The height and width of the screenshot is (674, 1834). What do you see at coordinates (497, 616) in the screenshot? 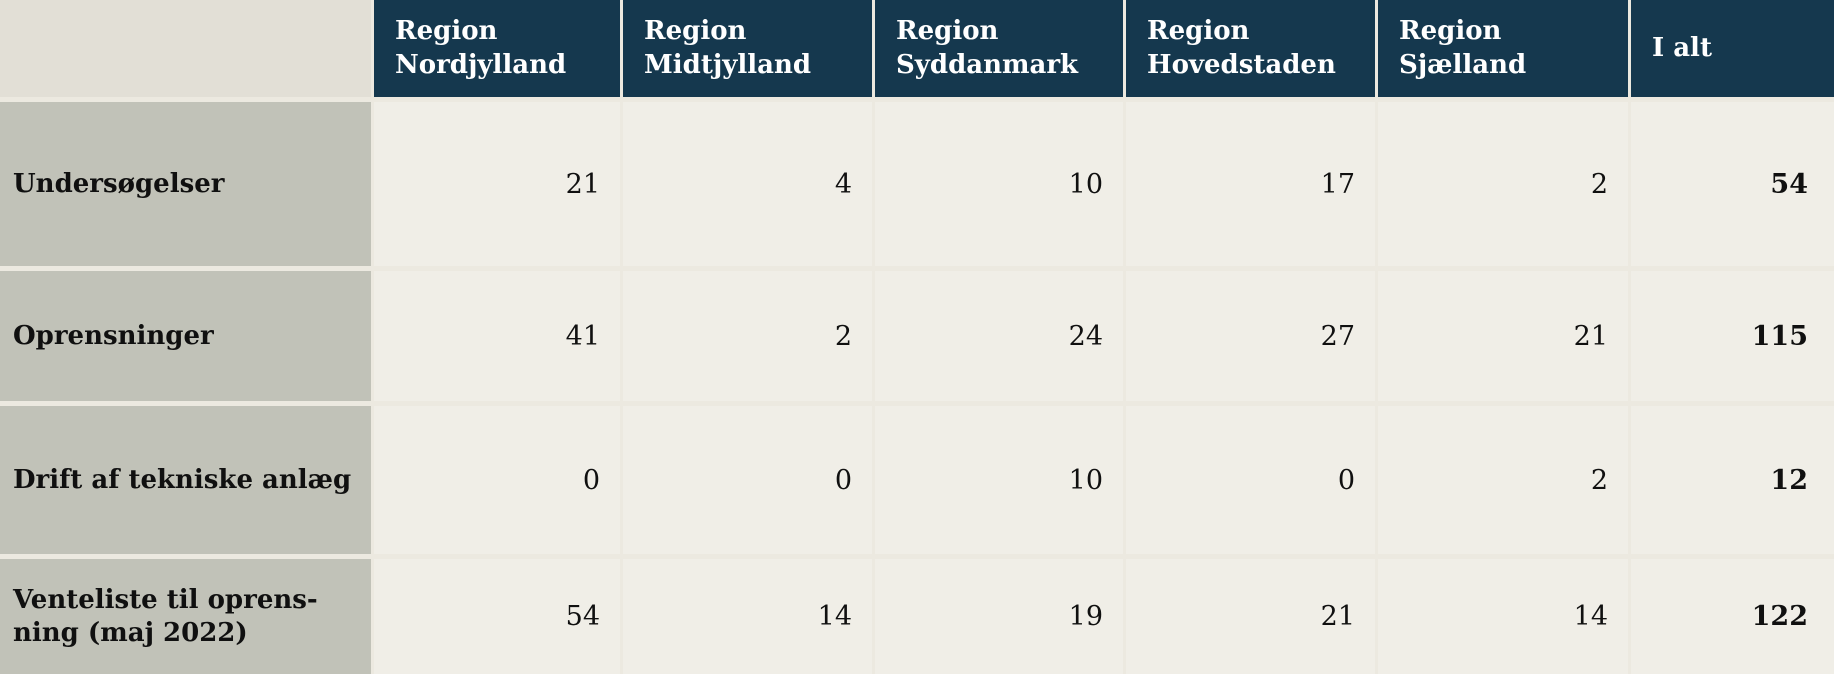
I see `value-cell: 54` at bounding box center [497, 616].